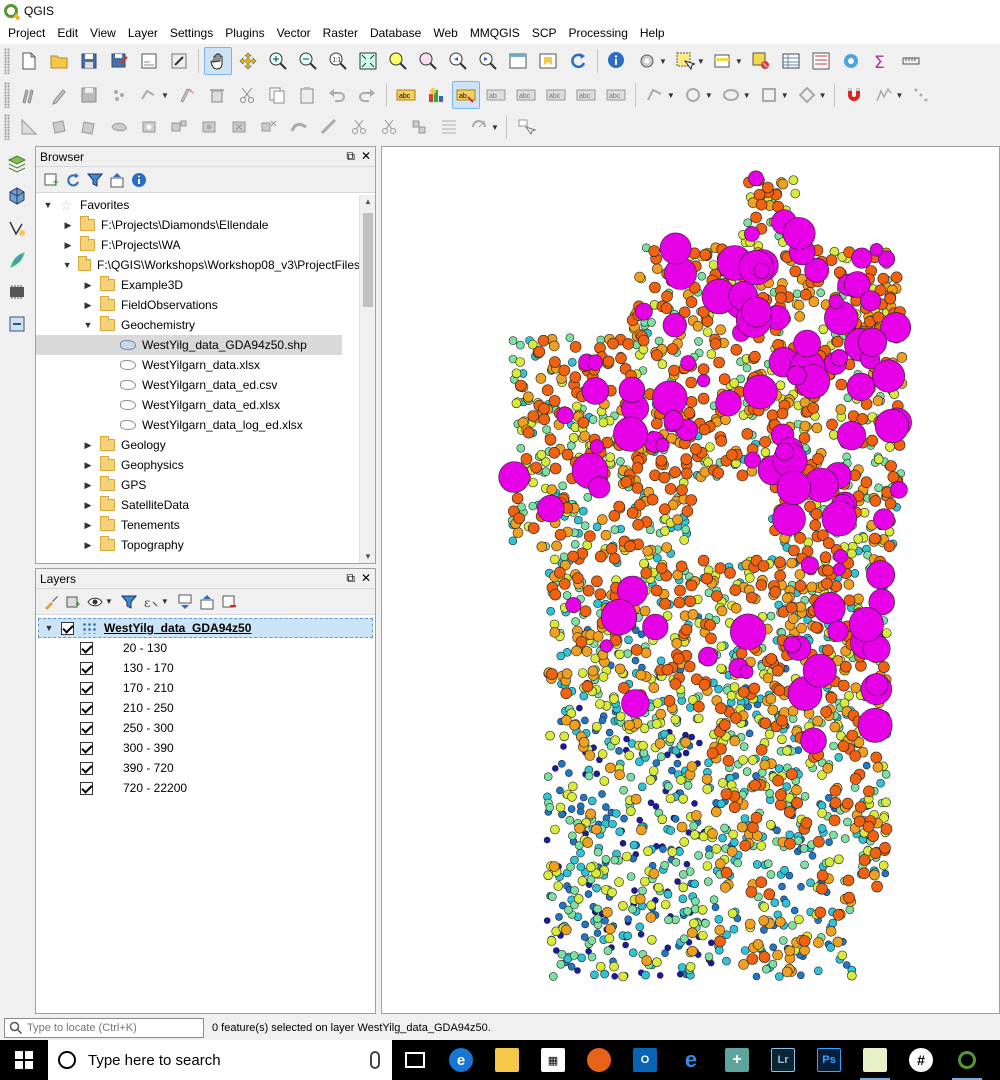  I want to click on store-button: ▦, so click(553, 1060).